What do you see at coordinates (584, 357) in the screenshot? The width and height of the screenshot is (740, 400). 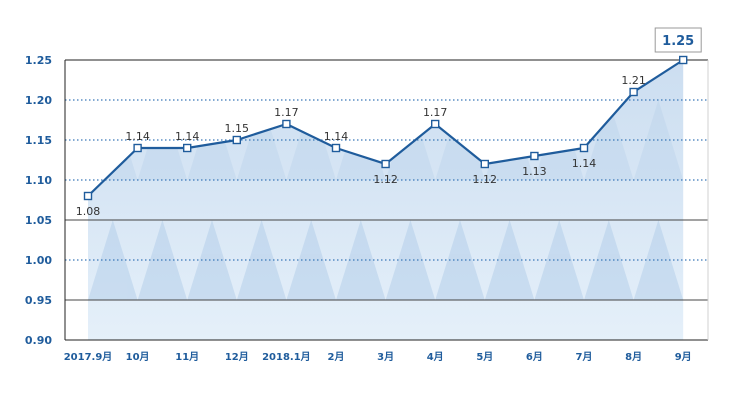 I see `x-tick-label: 7月` at bounding box center [584, 357].